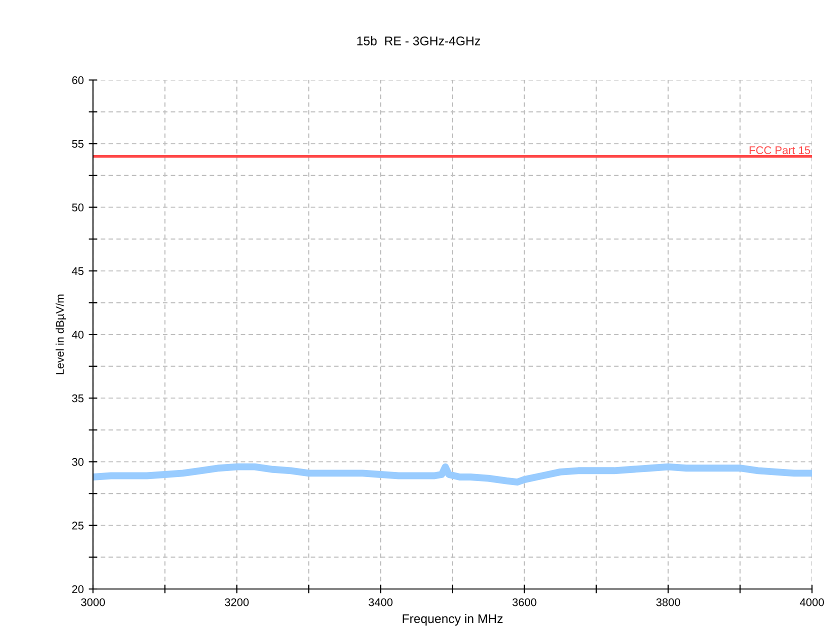  What do you see at coordinates (78, 526) in the screenshot?
I see `y-tick-label: 25` at bounding box center [78, 526].